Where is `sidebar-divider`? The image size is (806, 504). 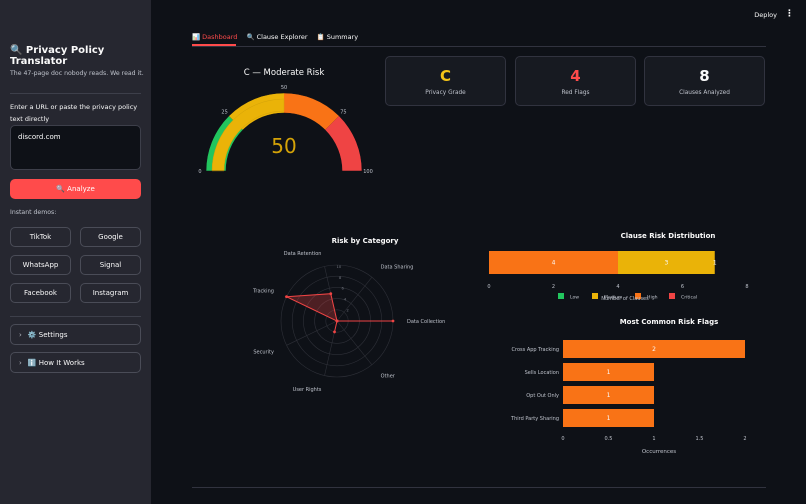 sidebar-divider is located at coordinates (75, 316).